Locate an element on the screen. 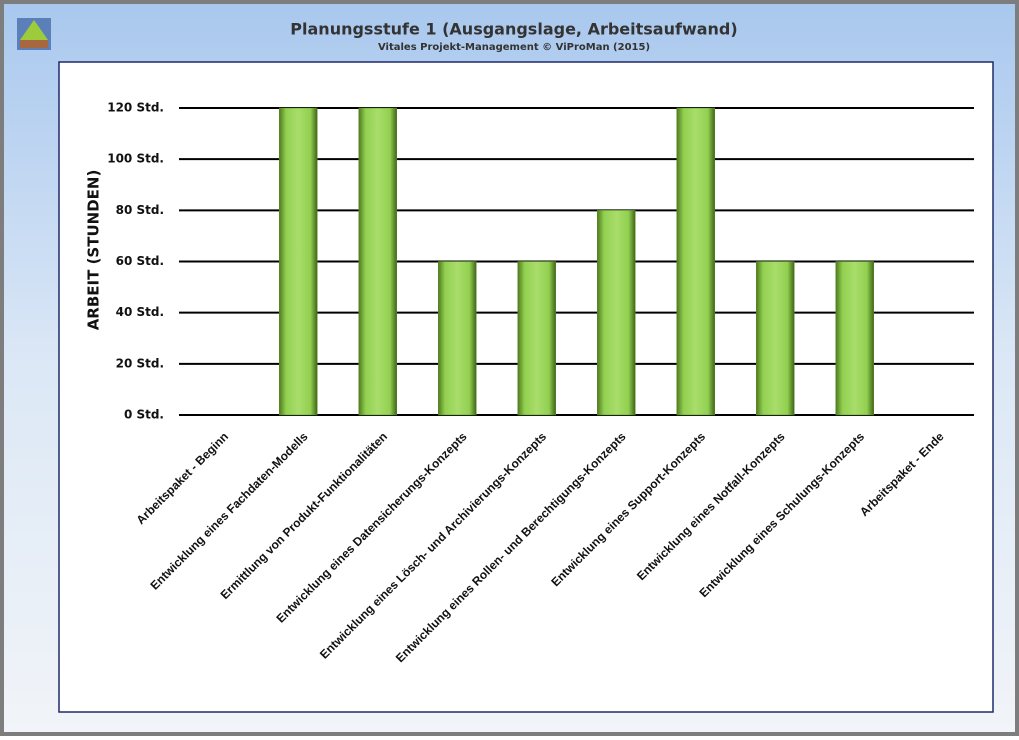  y-tick-label: 120 Std. is located at coordinates (135, 108).